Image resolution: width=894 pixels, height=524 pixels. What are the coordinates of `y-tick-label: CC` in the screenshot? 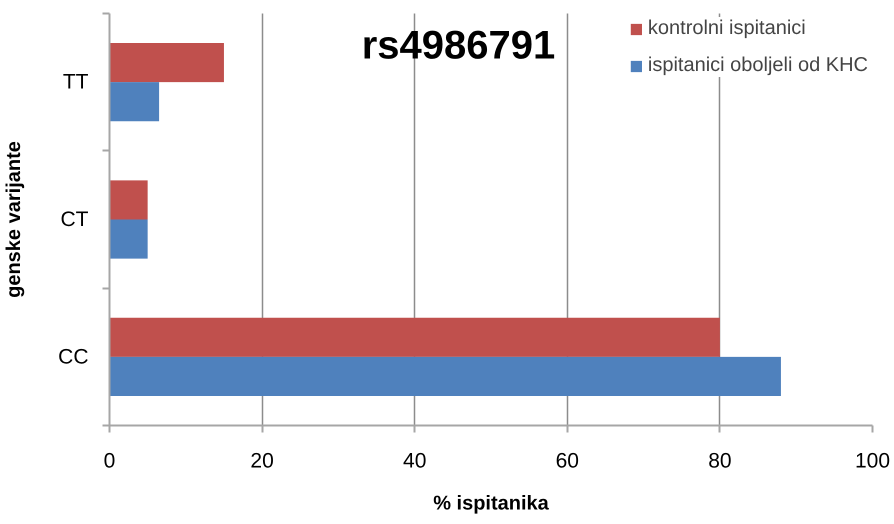 It's located at (73, 356).